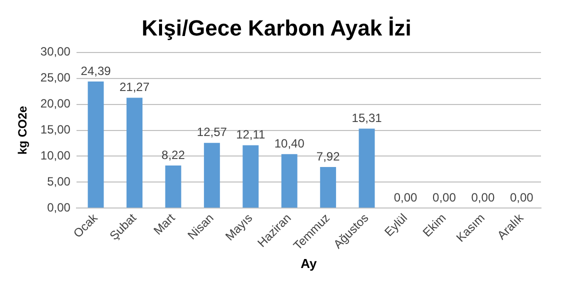  Describe the element at coordinates (251, 135) in the screenshot. I see `data-label: 12,11` at that location.